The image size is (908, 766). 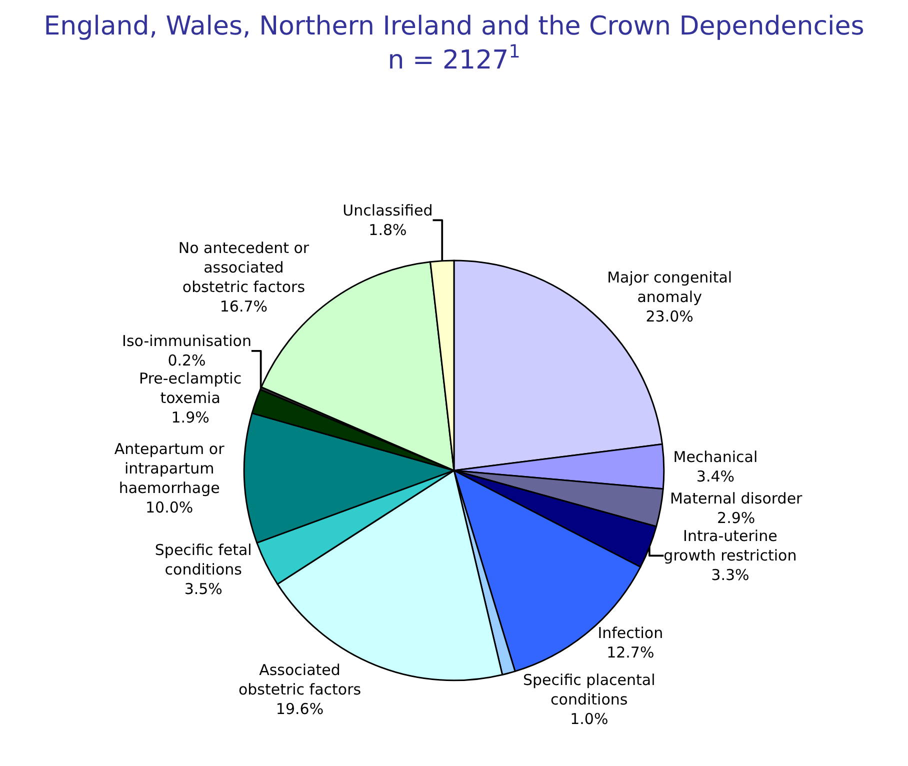 I want to click on slice-label: Mechanical, so click(x=715, y=457).